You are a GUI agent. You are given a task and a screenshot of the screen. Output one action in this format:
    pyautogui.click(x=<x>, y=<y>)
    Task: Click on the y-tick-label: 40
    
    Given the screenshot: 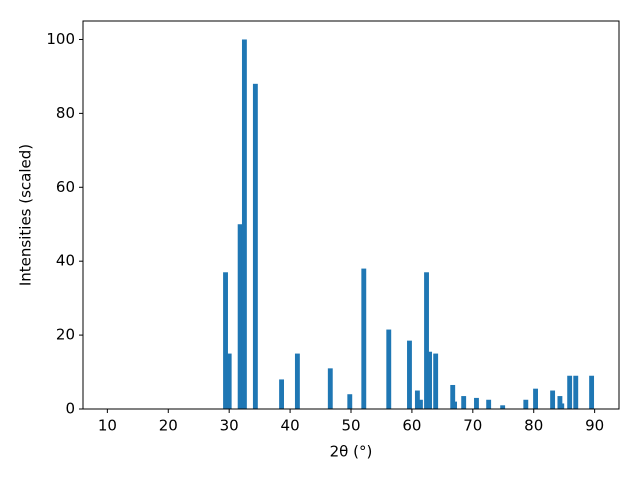 What is the action you would take?
    pyautogui.click(x=65, y=261)
    